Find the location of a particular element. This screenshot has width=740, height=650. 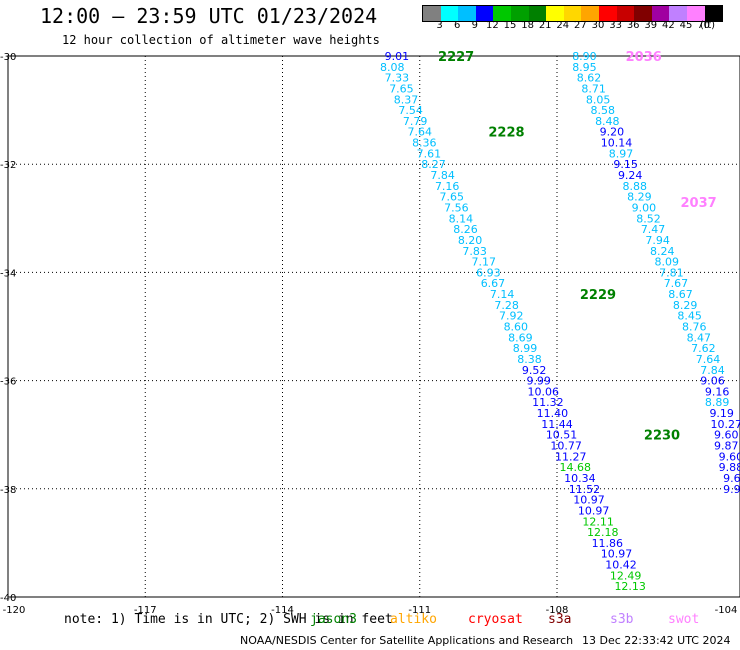

x-tick-label: -111 is located at coordinates (419, 610).